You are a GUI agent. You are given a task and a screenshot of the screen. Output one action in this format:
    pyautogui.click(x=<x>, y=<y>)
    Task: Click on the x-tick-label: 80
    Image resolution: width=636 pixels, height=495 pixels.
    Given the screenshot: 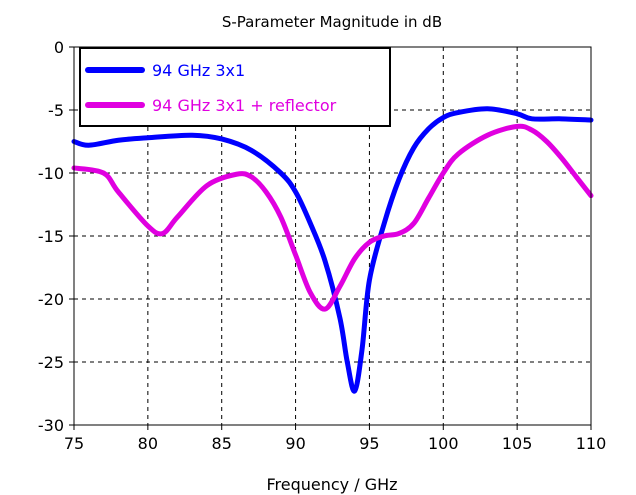 What is the action you would take?
    pyautogui.click(x=148, y=443)
    